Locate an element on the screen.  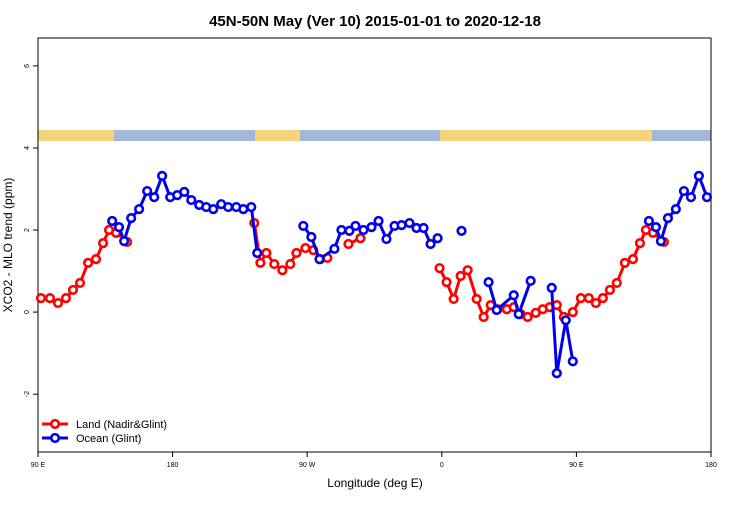
x-tick-label: 90 W is located at coordinates (307, 465).